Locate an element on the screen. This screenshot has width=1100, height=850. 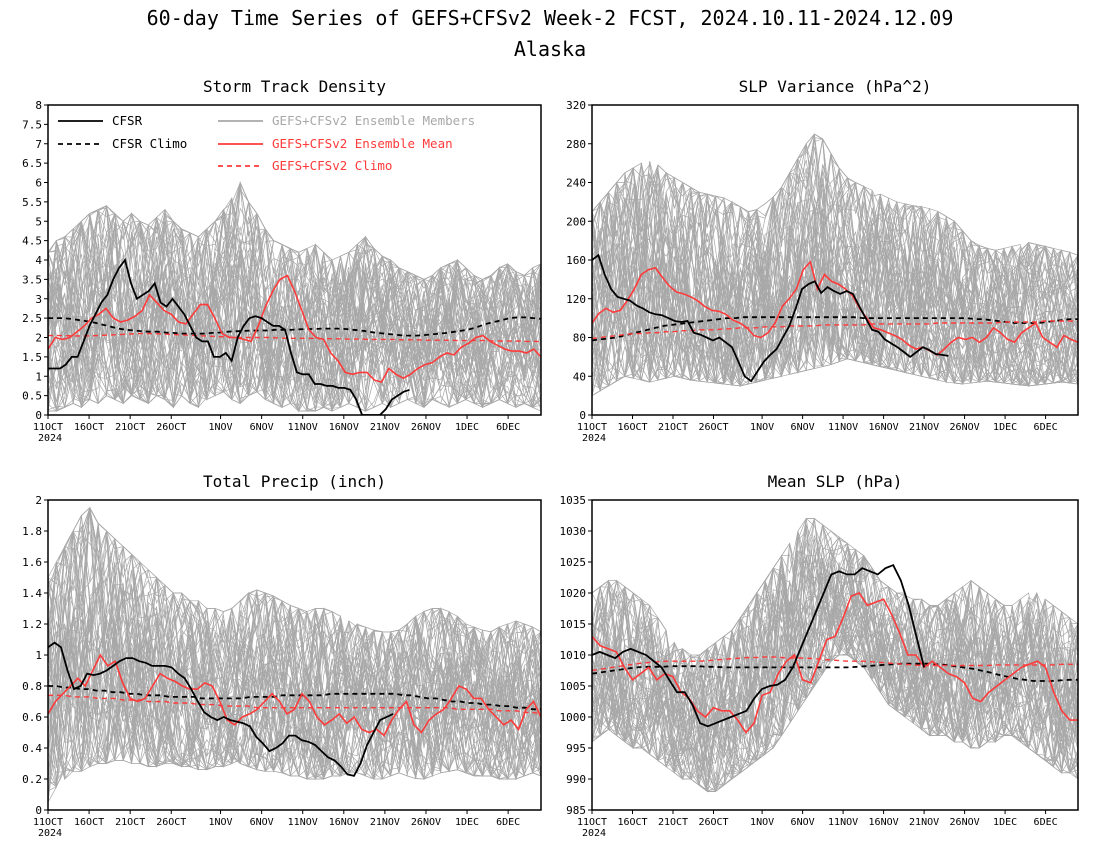
y-tick-label: 280 is located at coordinates (576, 144).